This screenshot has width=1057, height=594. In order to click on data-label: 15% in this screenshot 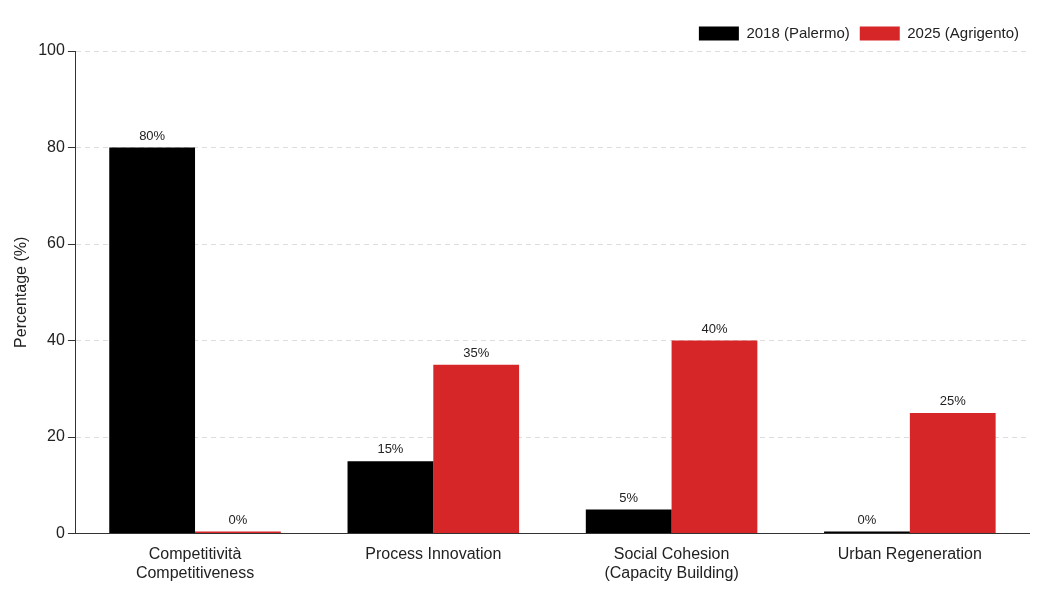, I will do `click(390, 449)`.